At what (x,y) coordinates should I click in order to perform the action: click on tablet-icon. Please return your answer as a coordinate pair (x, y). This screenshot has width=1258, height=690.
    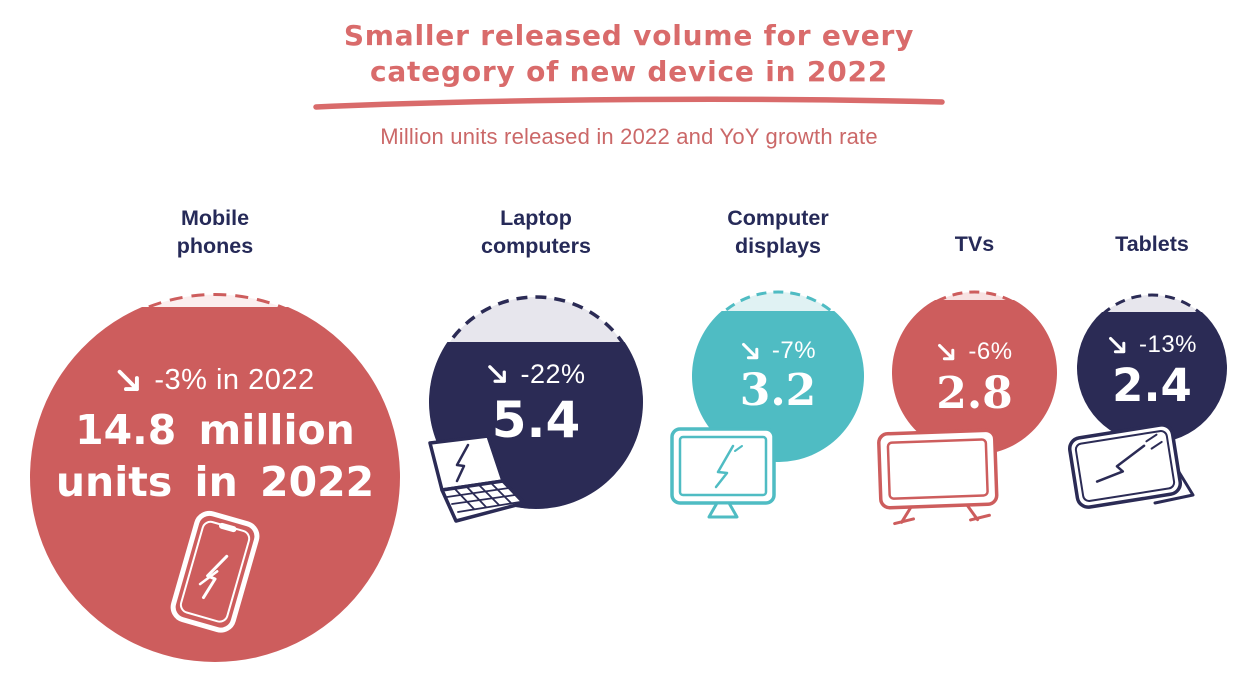
    Looking at the image, I should click on (1131, 466).